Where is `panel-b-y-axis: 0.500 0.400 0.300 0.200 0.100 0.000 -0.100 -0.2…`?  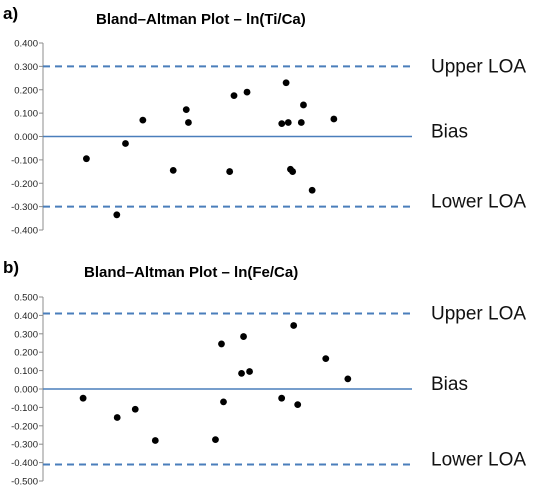
panel-b-y-axis: 0.500 0.400 0.300 0.200 0.100 0.000 -0.100 -0.2… is located at coordinates (27, 390).